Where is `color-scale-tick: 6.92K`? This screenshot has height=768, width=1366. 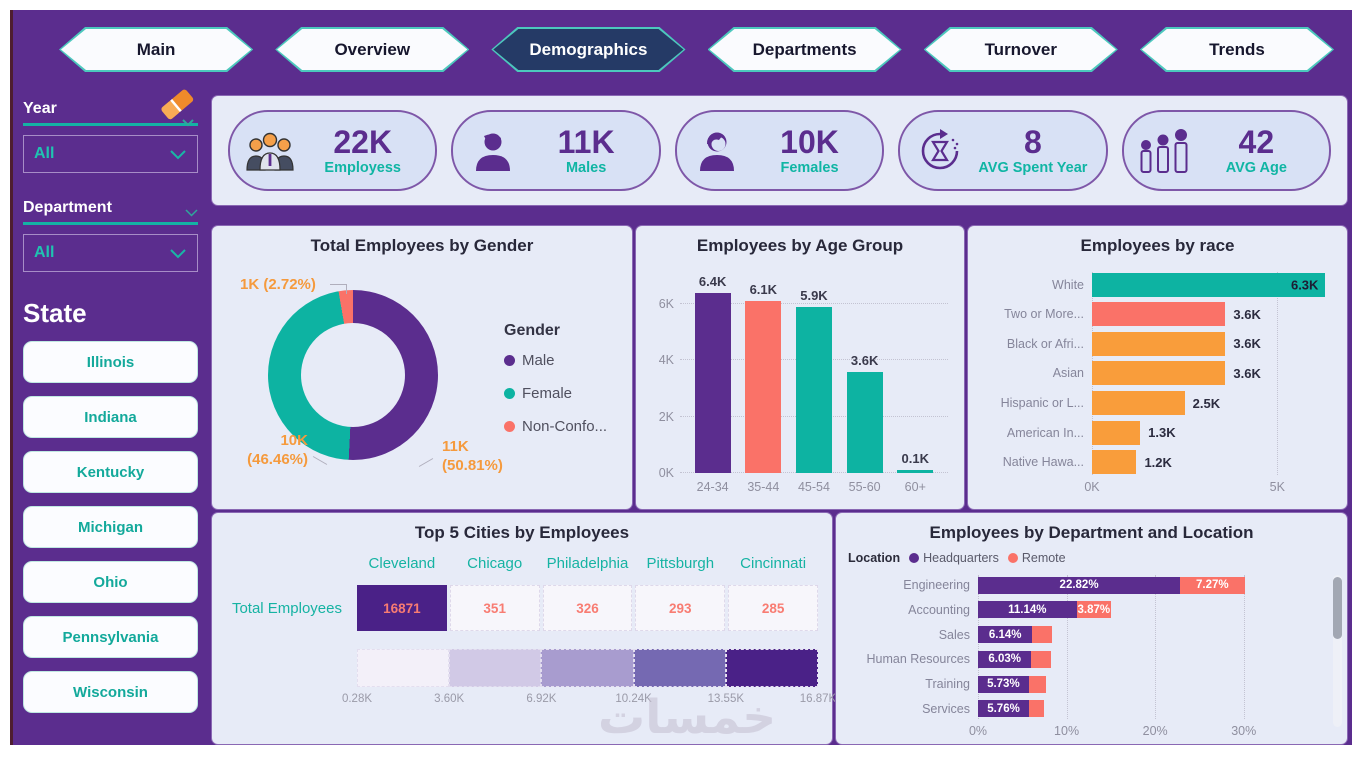 color-scale-tick: 6.92K is located at coordinates (541, 699).